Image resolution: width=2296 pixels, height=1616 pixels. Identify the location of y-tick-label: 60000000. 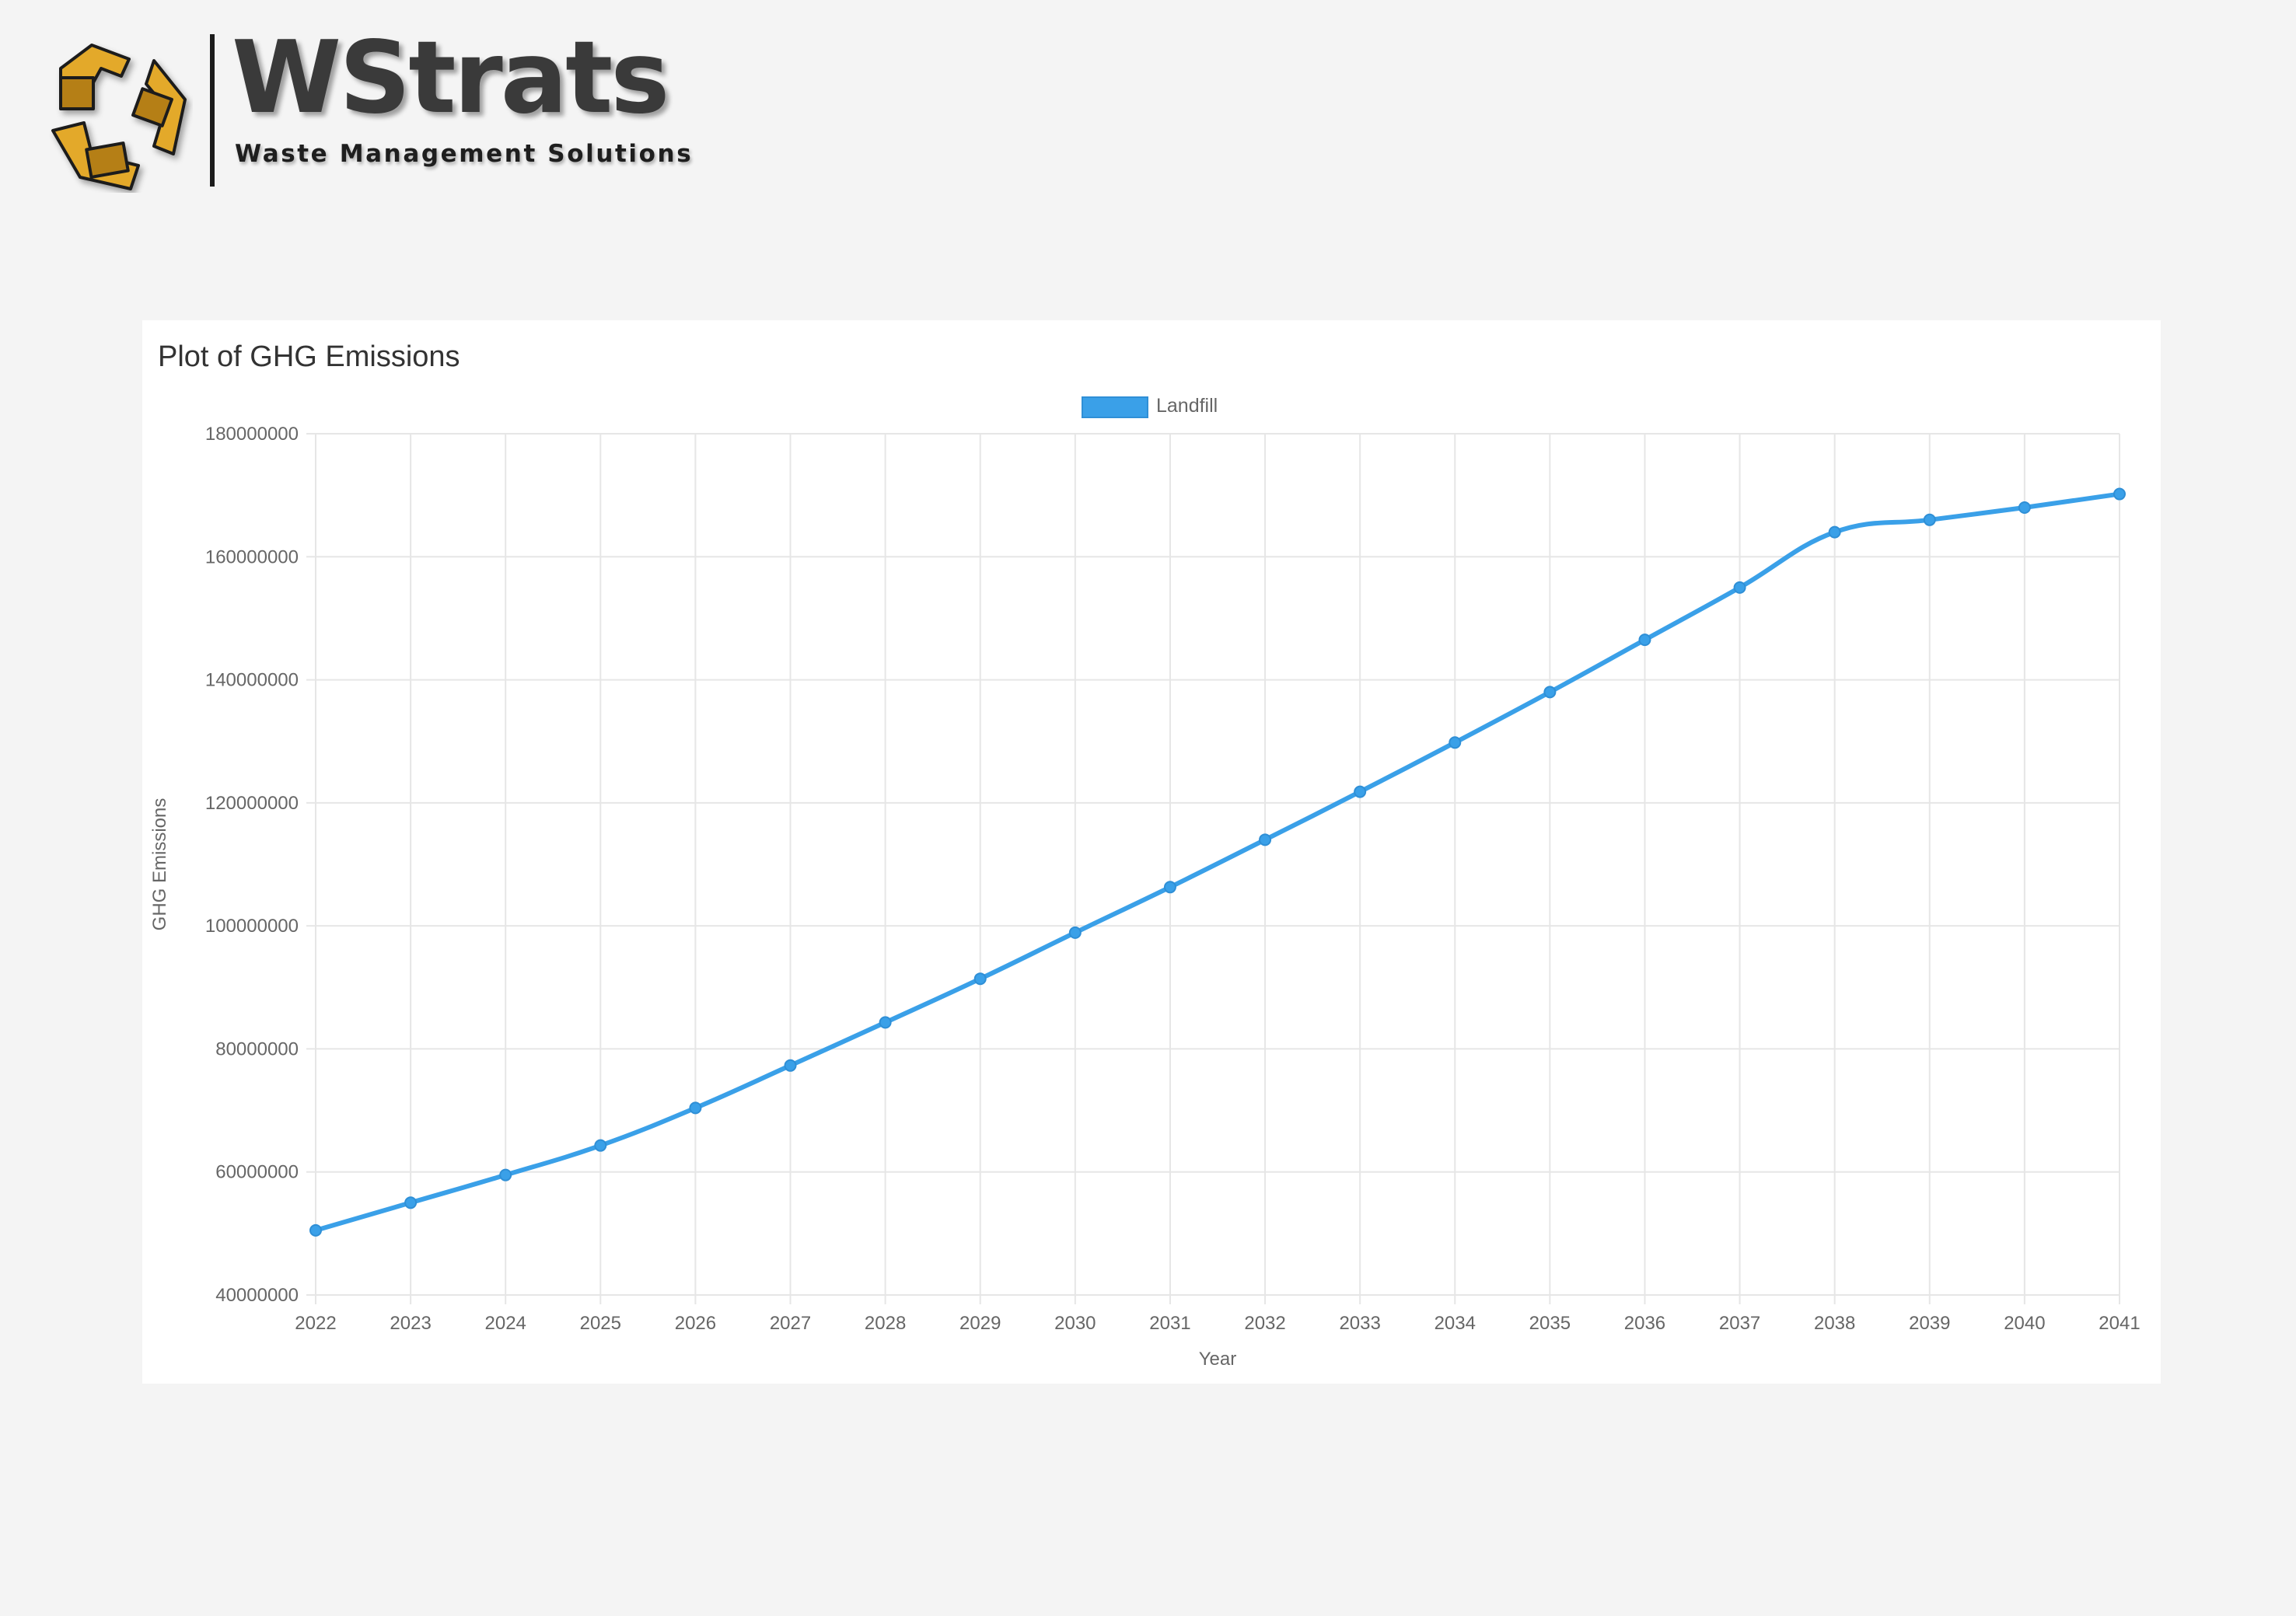
(257, 1172).